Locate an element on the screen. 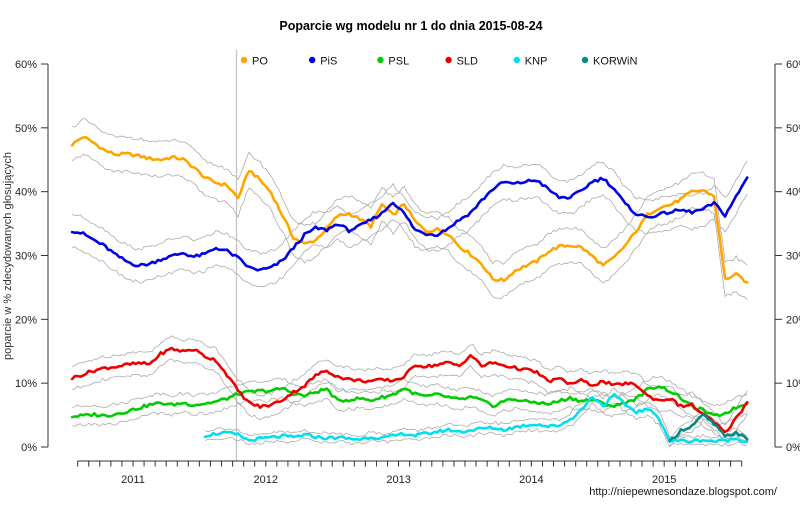 This screenshot has height=522, width=800. line-KORWiN is located at coordinates (708, 427).